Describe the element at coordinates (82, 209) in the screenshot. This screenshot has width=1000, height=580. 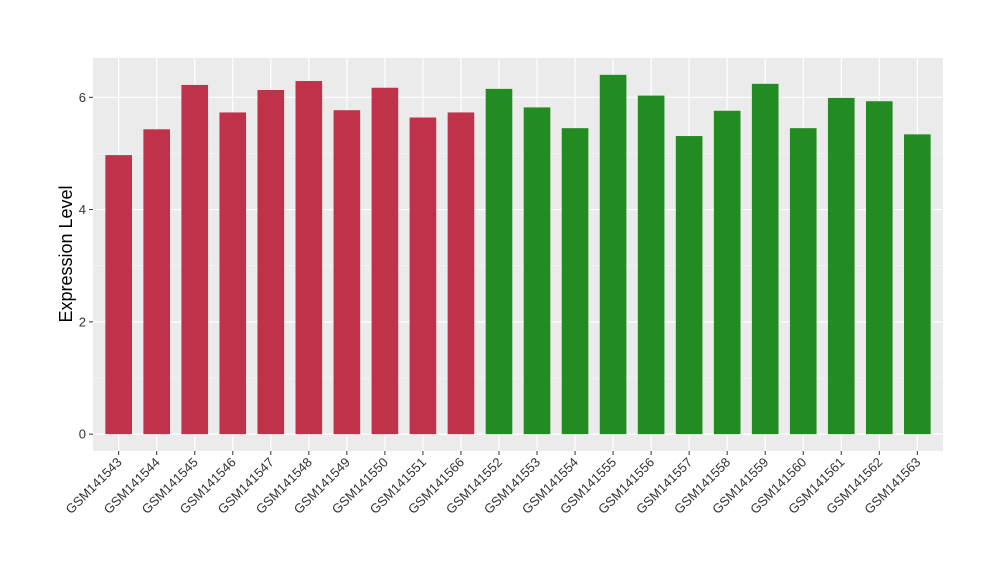
I see `y-tick-label: 4` at that location.